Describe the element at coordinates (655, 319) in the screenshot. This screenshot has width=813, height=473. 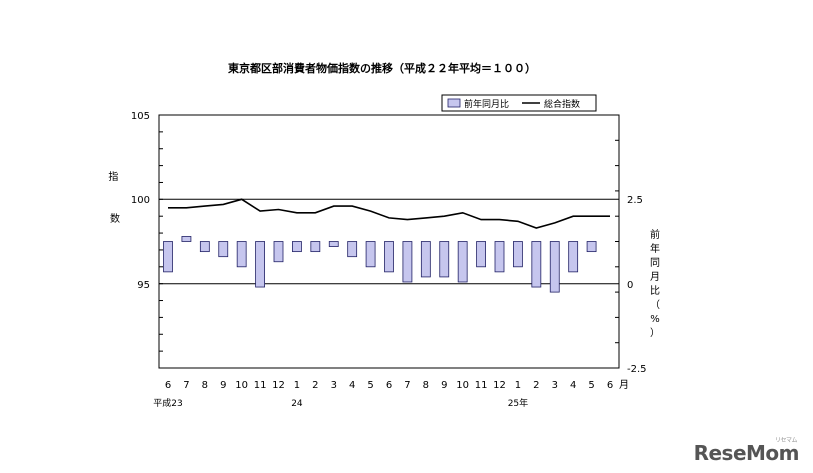
I see `right-axis-label-char: %` at that location.